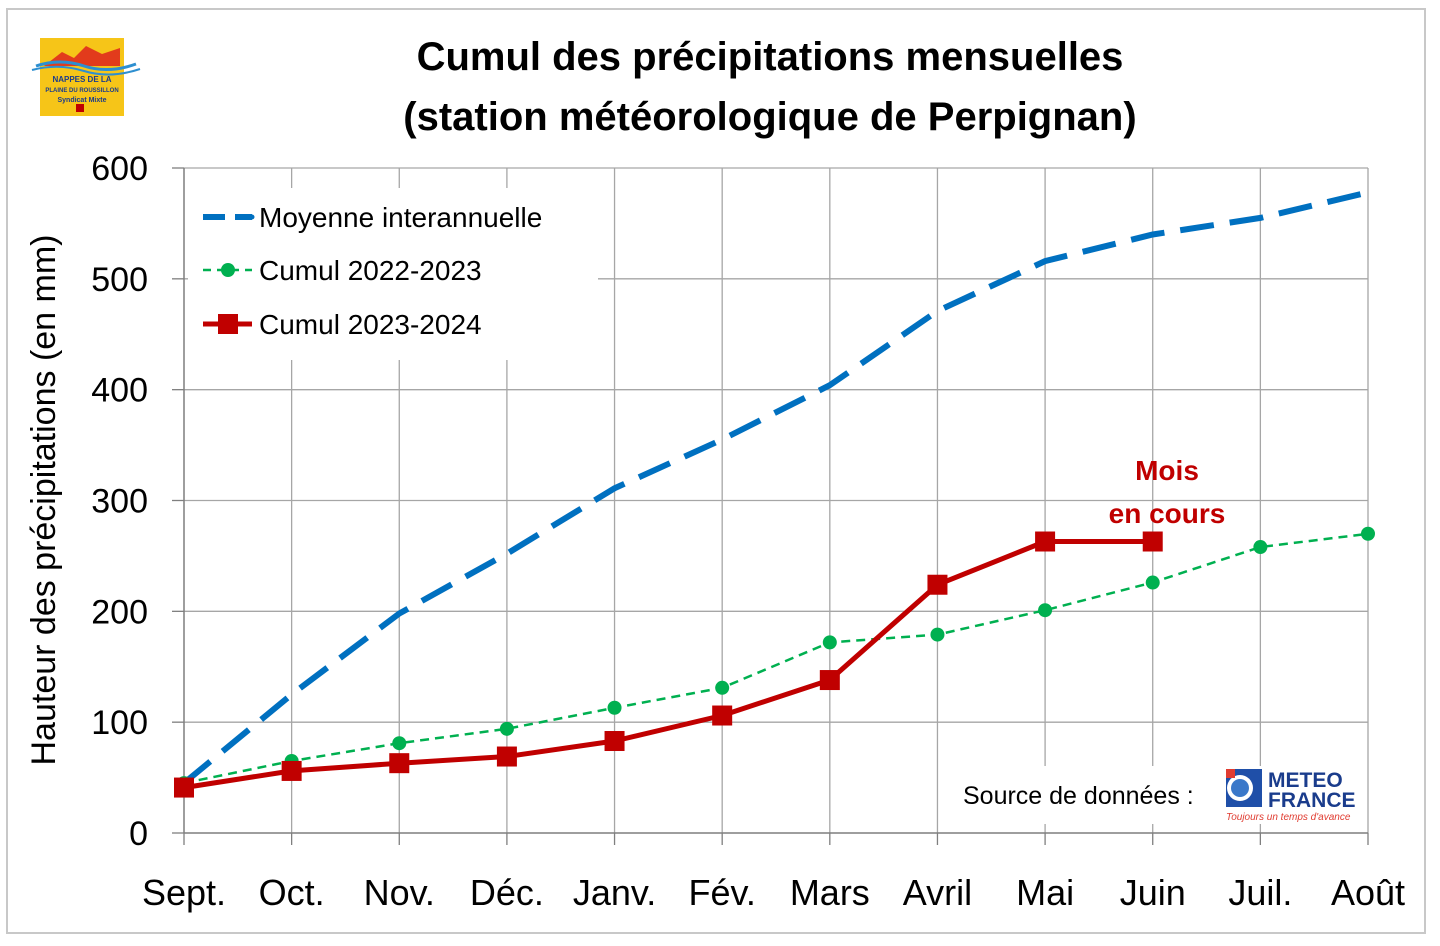 The height and width of the screenshot is (946, 1440). Describe the element at coordinates (138, 834) in the screenshot. I see `y-tick-label: 0` at that location.